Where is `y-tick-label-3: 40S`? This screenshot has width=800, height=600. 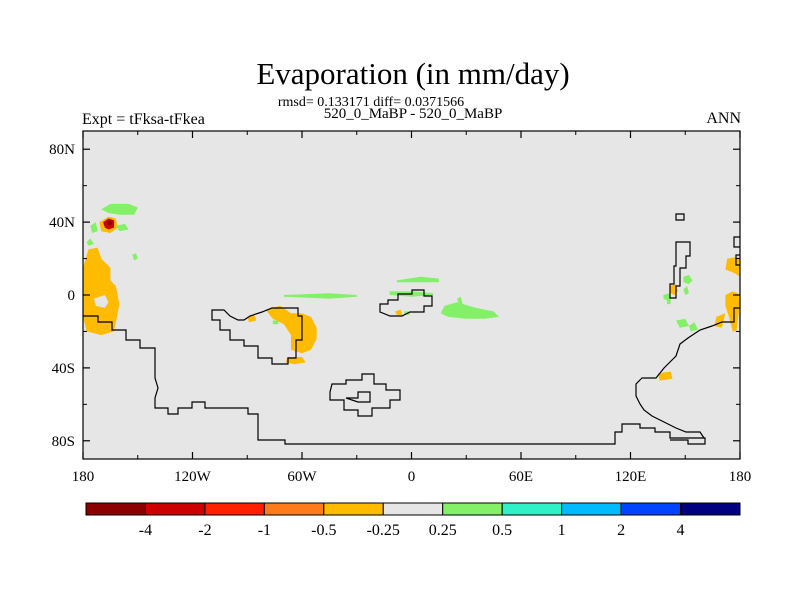
y-tick-label-3: 40S is located at coordinates (63, 369).